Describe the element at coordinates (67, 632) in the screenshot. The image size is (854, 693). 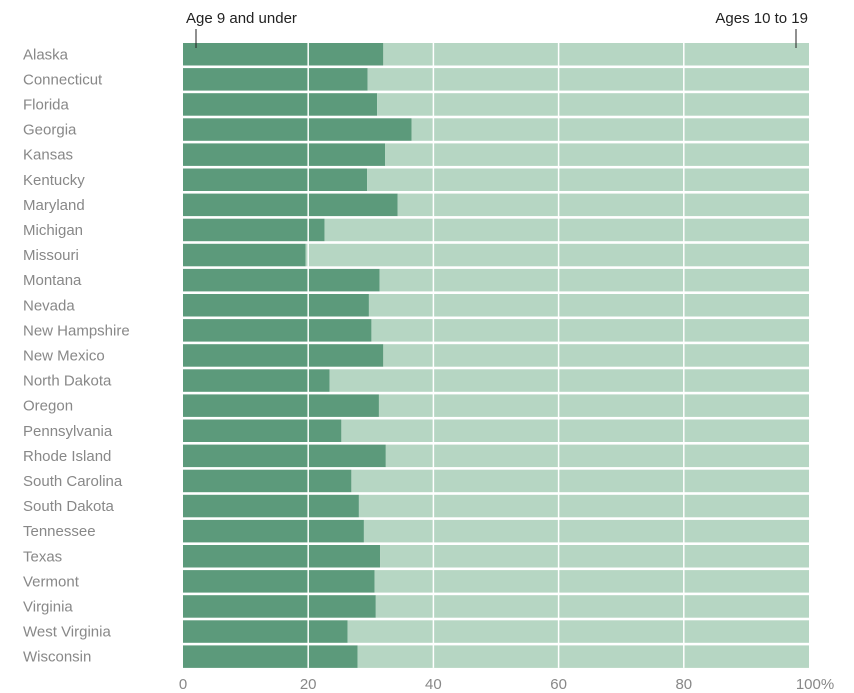
I see `category-label: West Virginia` at that location.